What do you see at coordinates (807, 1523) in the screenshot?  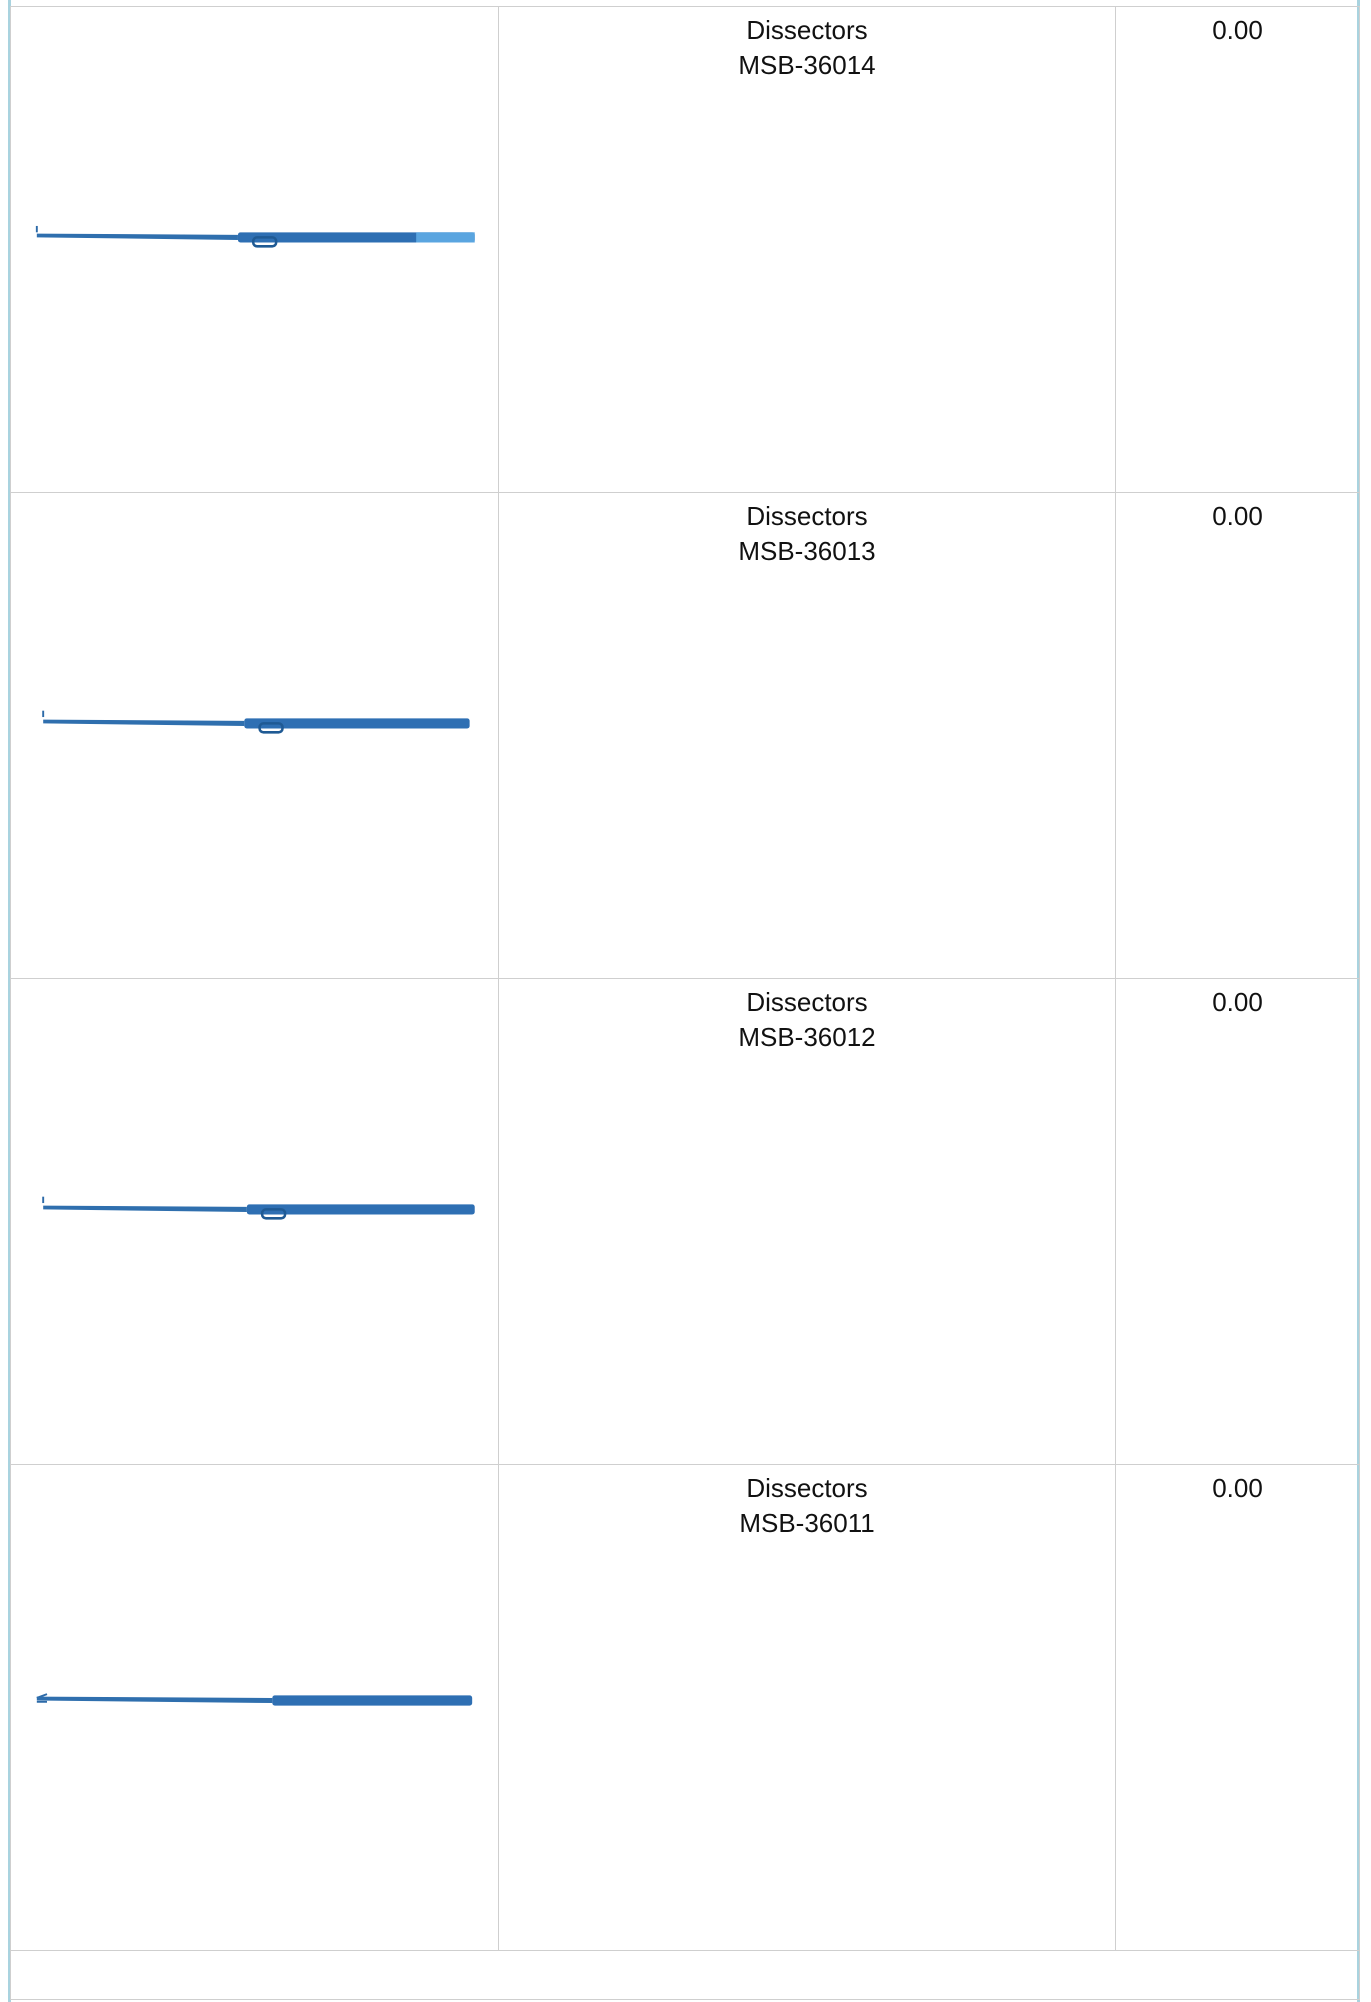 I see `product-code: MSB-36011` at bounding box center [807, 1523].